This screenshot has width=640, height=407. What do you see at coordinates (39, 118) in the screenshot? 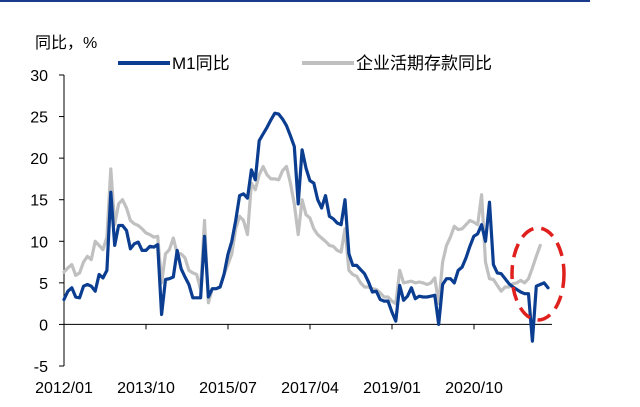
I see `y-tick-label: 25` at bounding box center [39, 118].